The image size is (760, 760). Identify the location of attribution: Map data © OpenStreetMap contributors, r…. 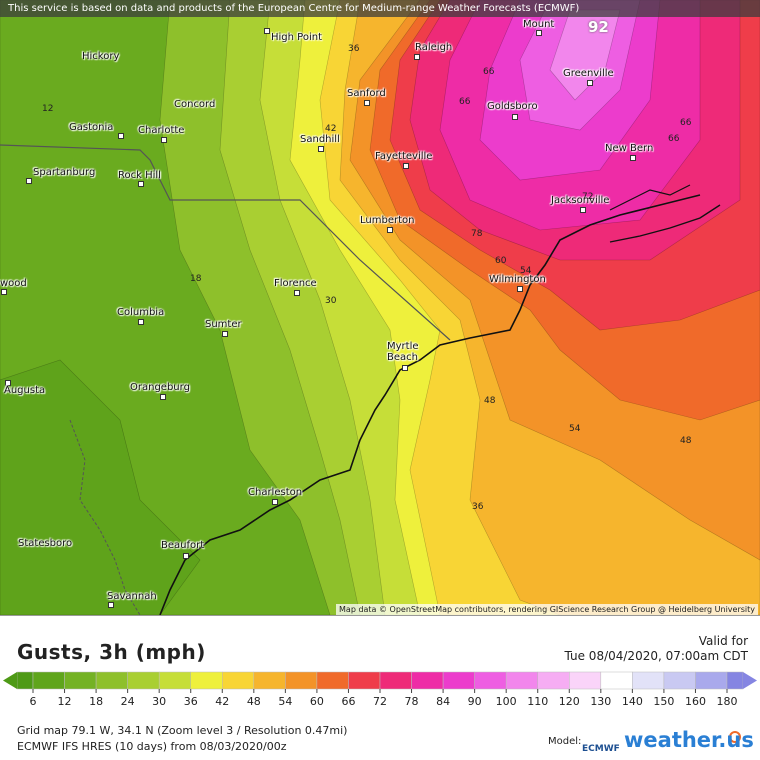
(547, 609).